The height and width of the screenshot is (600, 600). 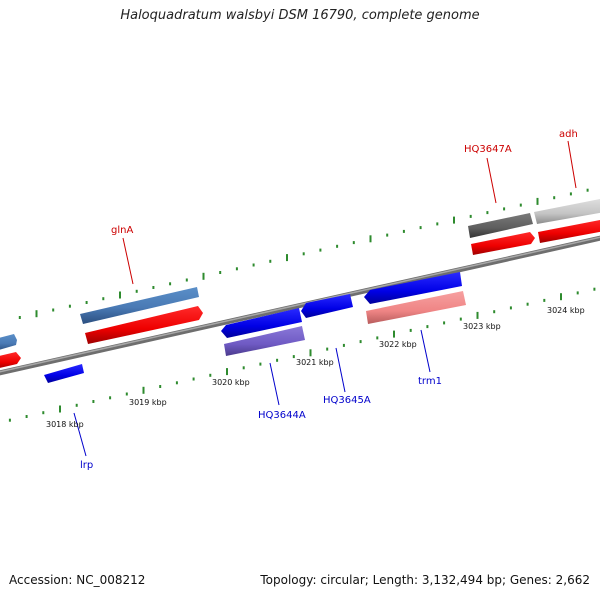 I want to click on lrp-leader-line, so click(x=80, y=434).